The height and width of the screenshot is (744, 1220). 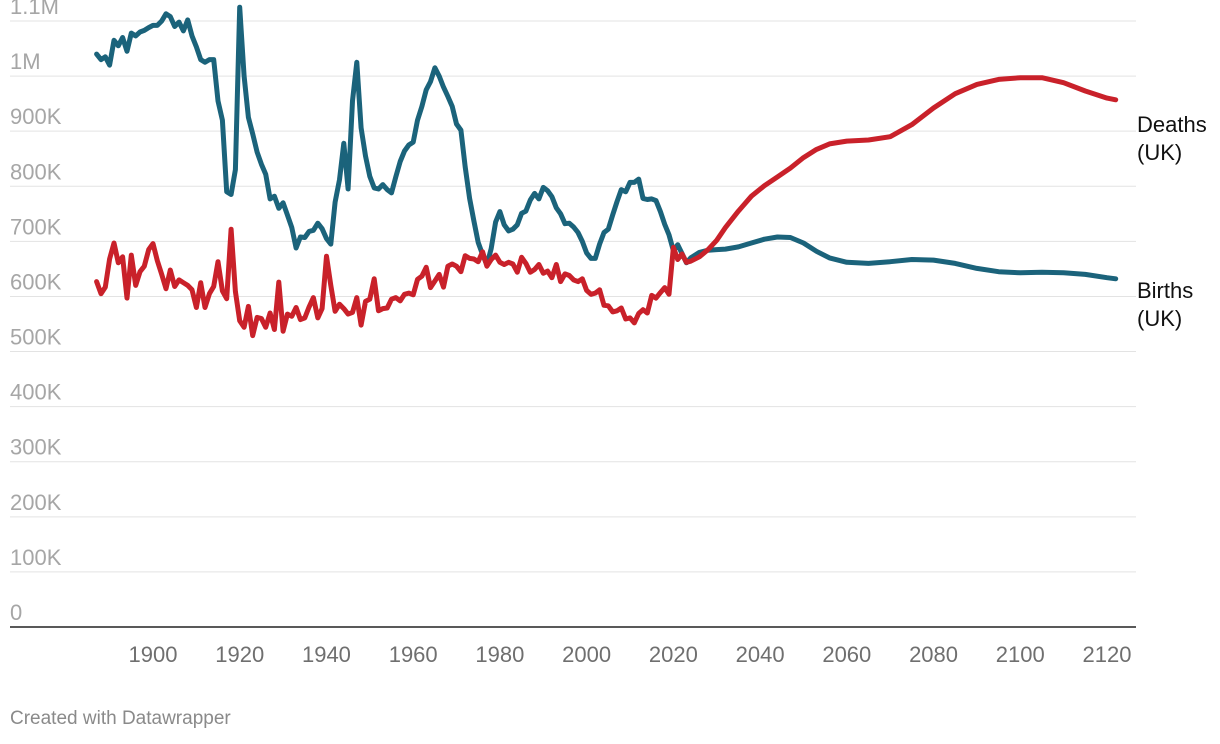 What do you see at coordinates (120, 718) in the screenshot?
I see `footer-credit: Created with Datawrapper` at bounding box center [120, 718].